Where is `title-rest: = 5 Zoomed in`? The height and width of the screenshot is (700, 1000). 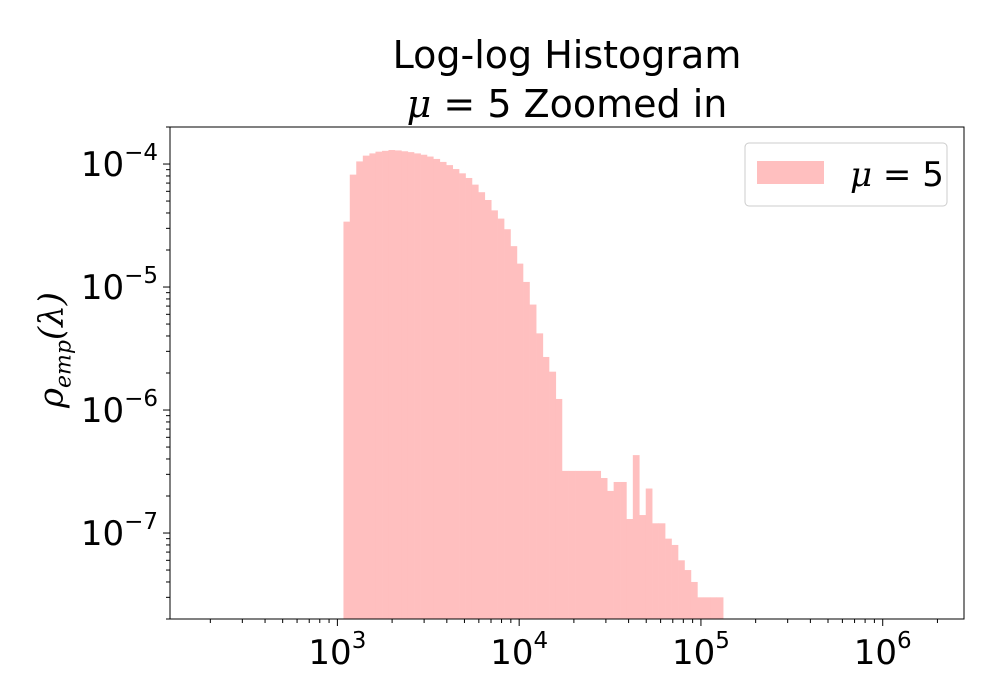
title-rest: = 5 Zoomed in is located at coordinates (579, 104).